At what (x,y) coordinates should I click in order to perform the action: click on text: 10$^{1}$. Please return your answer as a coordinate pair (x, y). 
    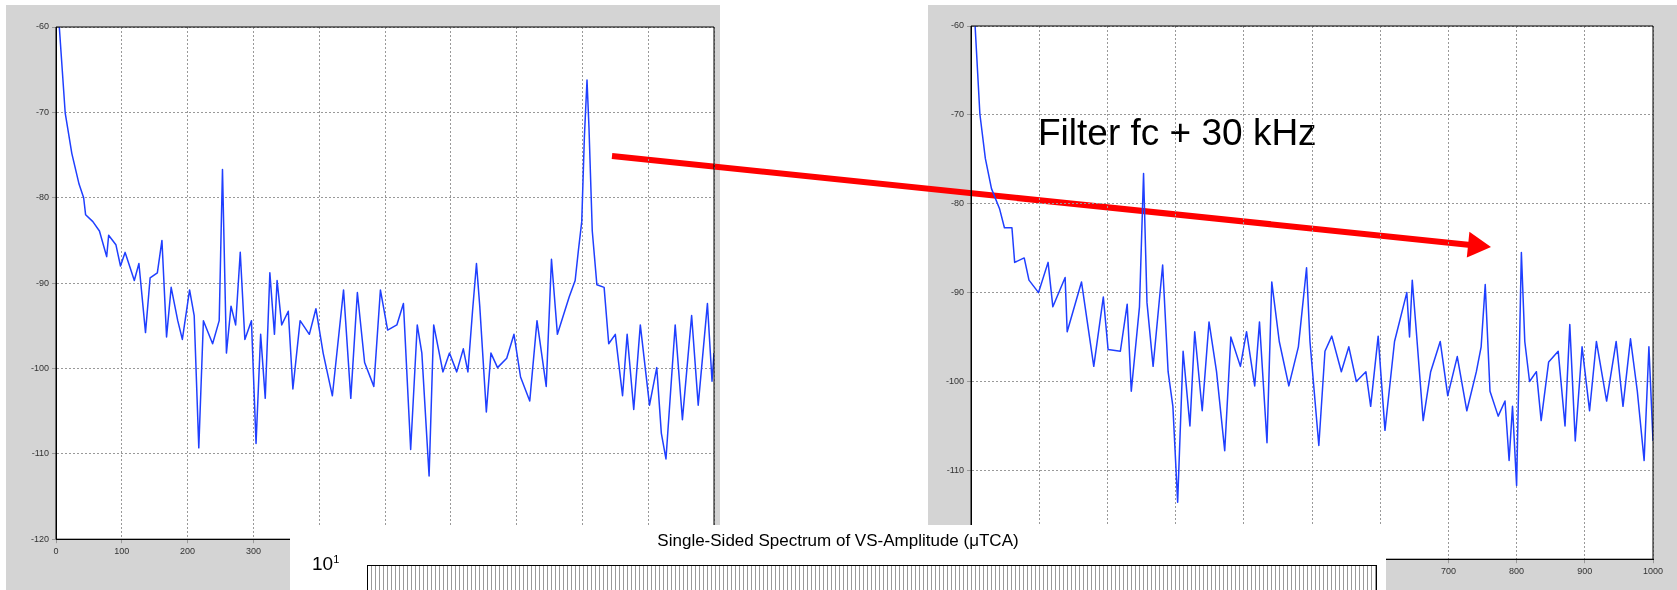
    Looking at the image, I should click on (326, 564).